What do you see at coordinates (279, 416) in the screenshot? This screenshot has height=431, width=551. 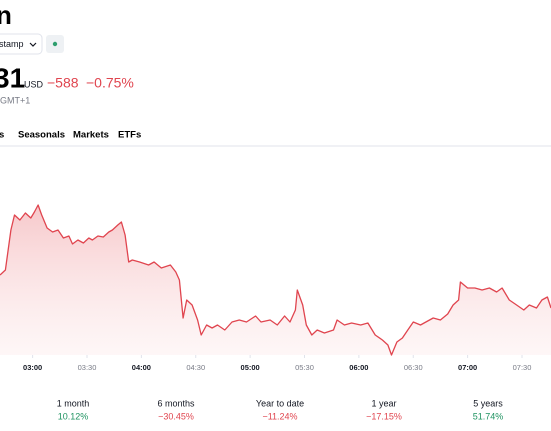 I see `period-value: −11.24%` at bounding box center [279, 416].